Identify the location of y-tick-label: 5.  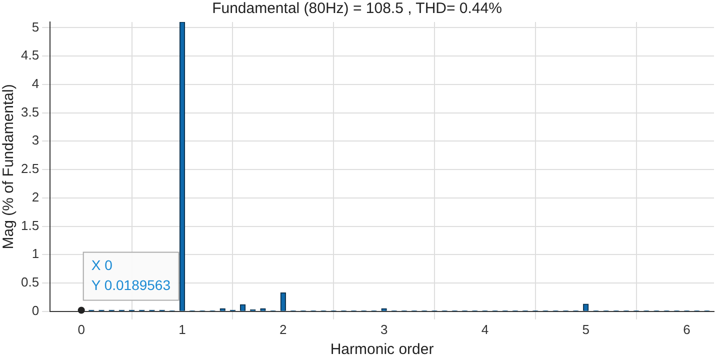
(36, 26).